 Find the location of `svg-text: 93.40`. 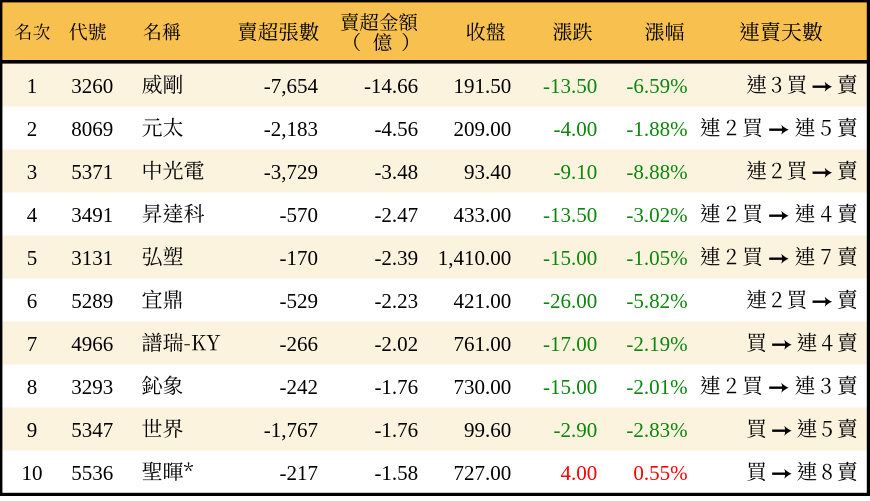

svg-text: 93.40 is located at coordinates (487, 172).